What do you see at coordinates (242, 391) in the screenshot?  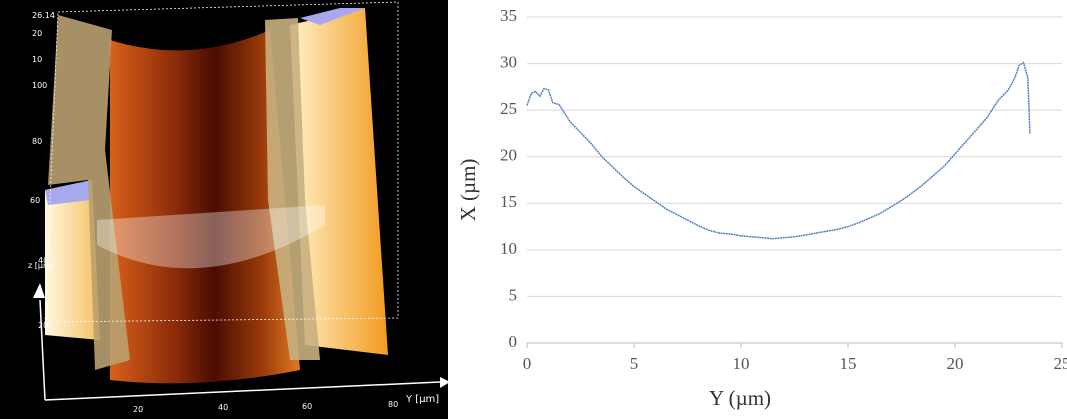 I see `y-axis` at bounding box center [242, 391].